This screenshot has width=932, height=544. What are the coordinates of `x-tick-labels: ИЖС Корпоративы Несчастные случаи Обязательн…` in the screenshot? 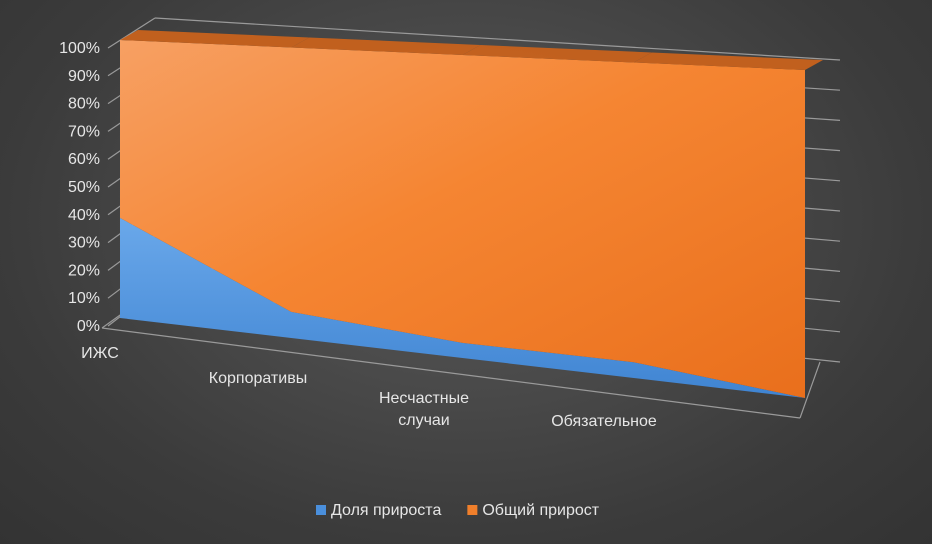 It's located at (369, 387).